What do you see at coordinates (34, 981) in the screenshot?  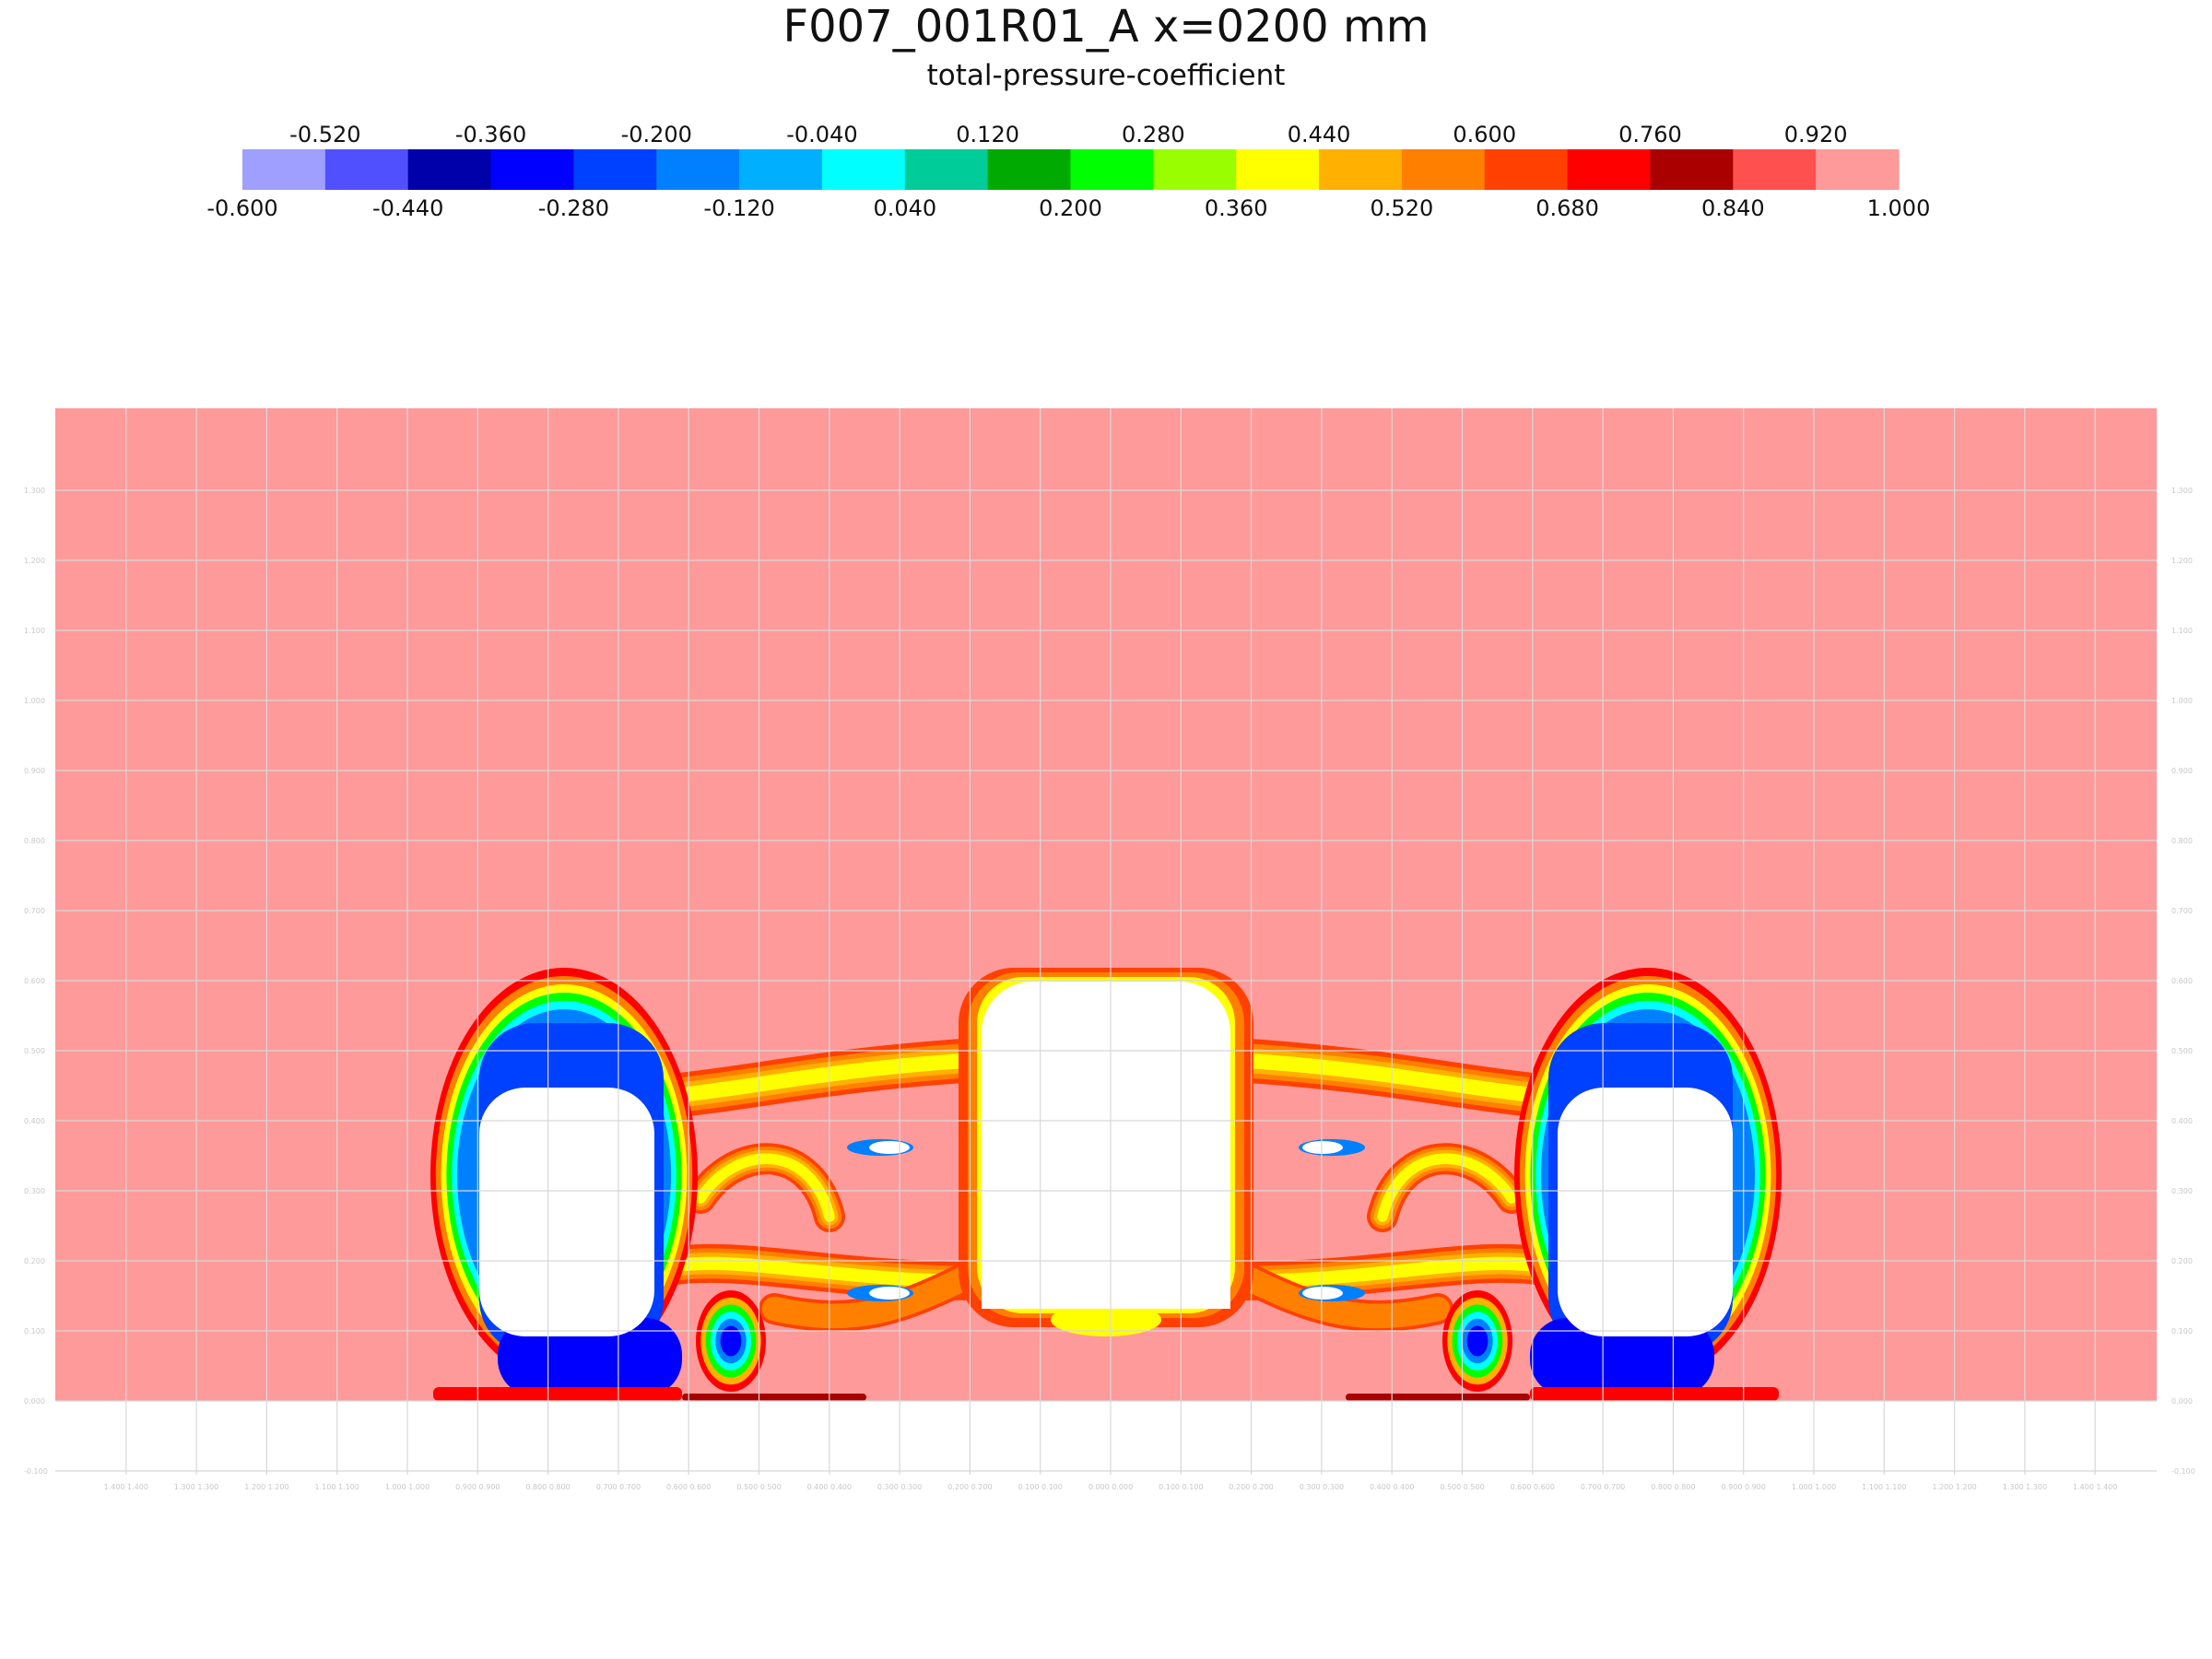 I see `y-tick-label: 0.600` at bounding box center [34, 981].